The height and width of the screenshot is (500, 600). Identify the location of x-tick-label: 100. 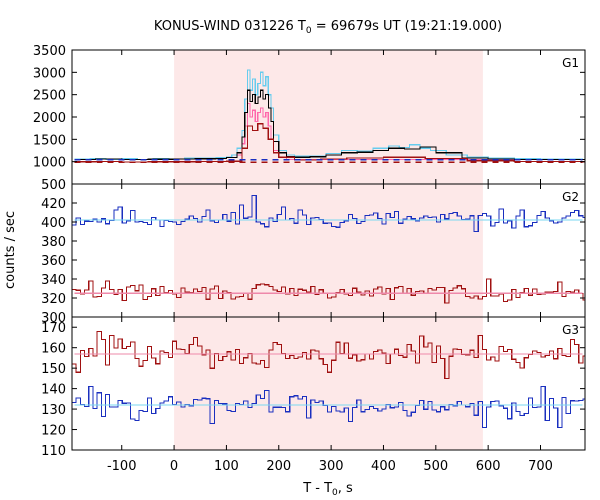
(226, 466).